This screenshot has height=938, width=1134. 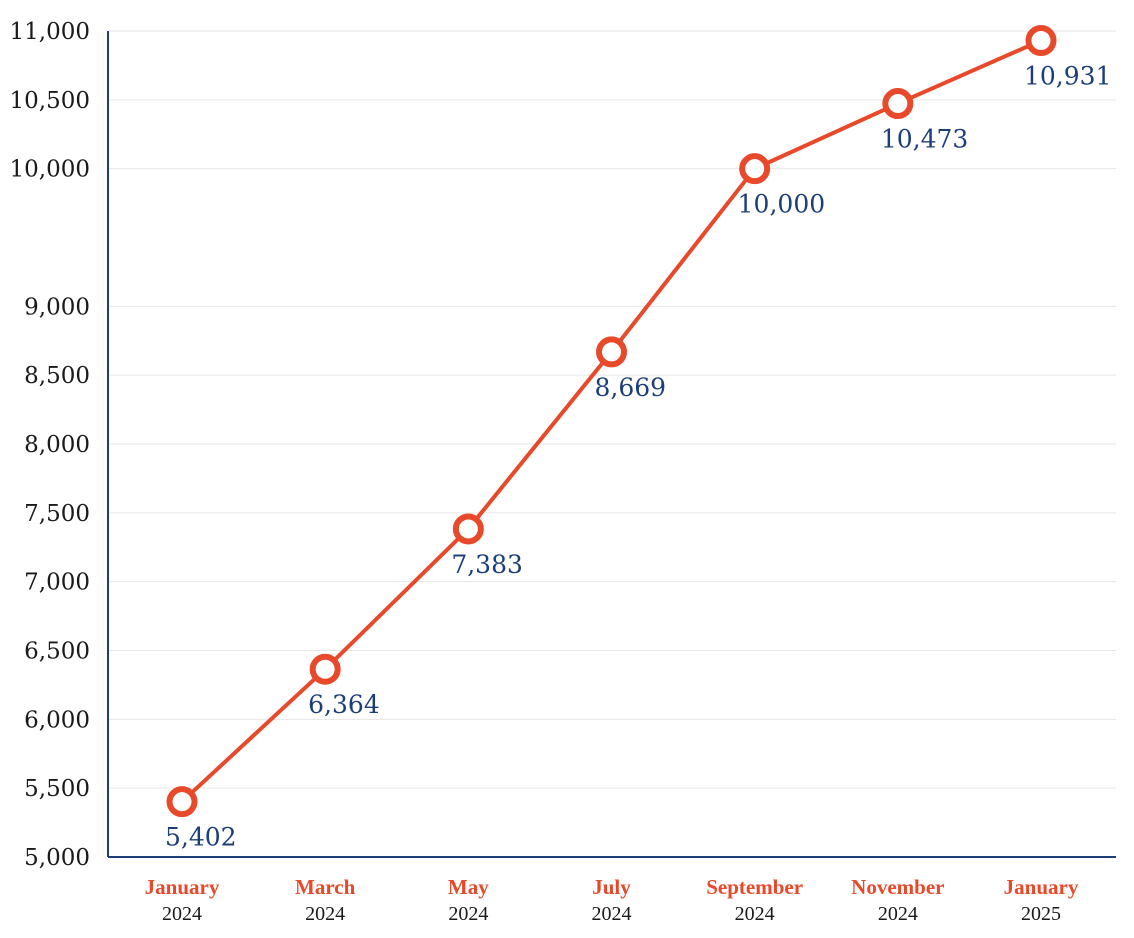 I want to click on x-tick-label-month: September, so click(x=754, y=887).